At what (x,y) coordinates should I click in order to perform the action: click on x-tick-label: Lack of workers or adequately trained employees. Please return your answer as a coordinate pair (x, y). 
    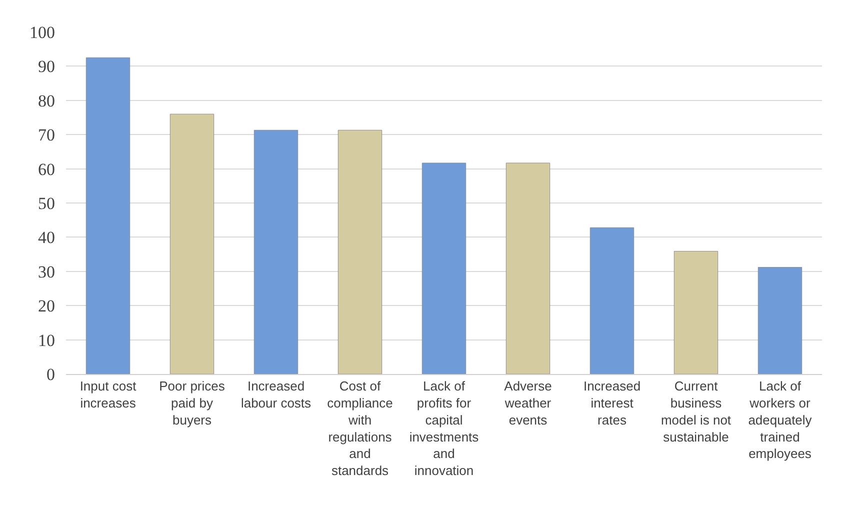
    Looking at the image, I should click on (780, 420).